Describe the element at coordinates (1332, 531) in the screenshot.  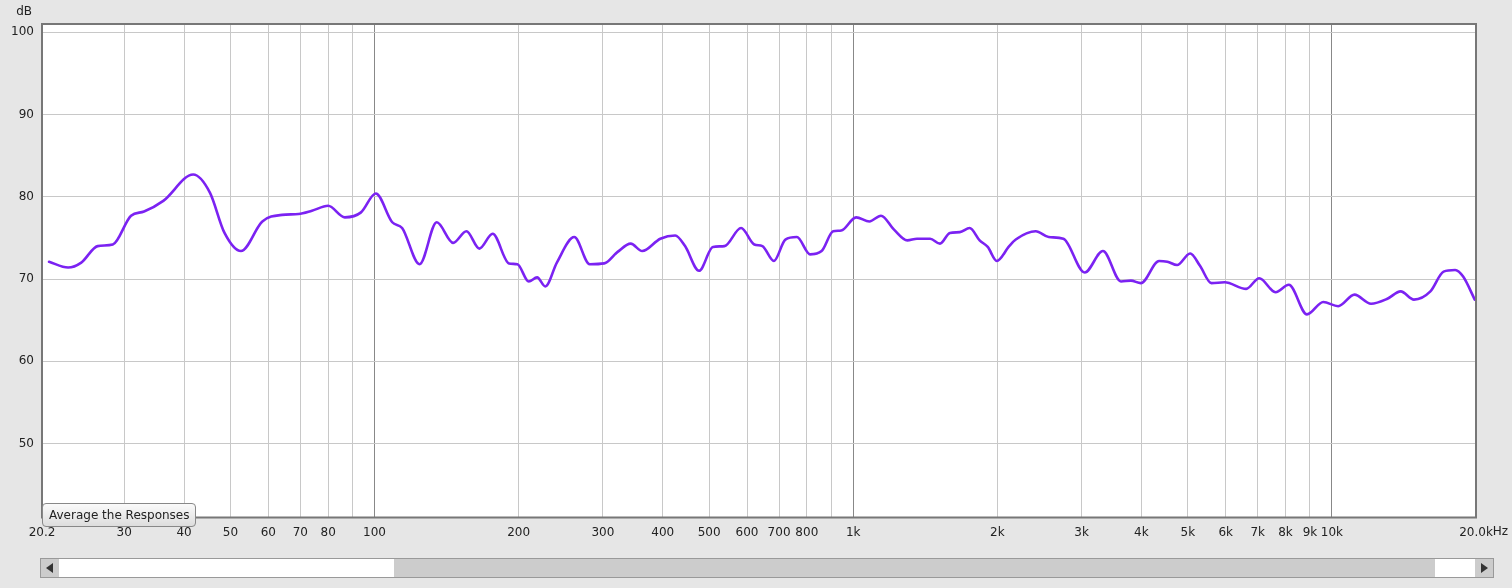
I see `x-tick-label: 10k` at that location.